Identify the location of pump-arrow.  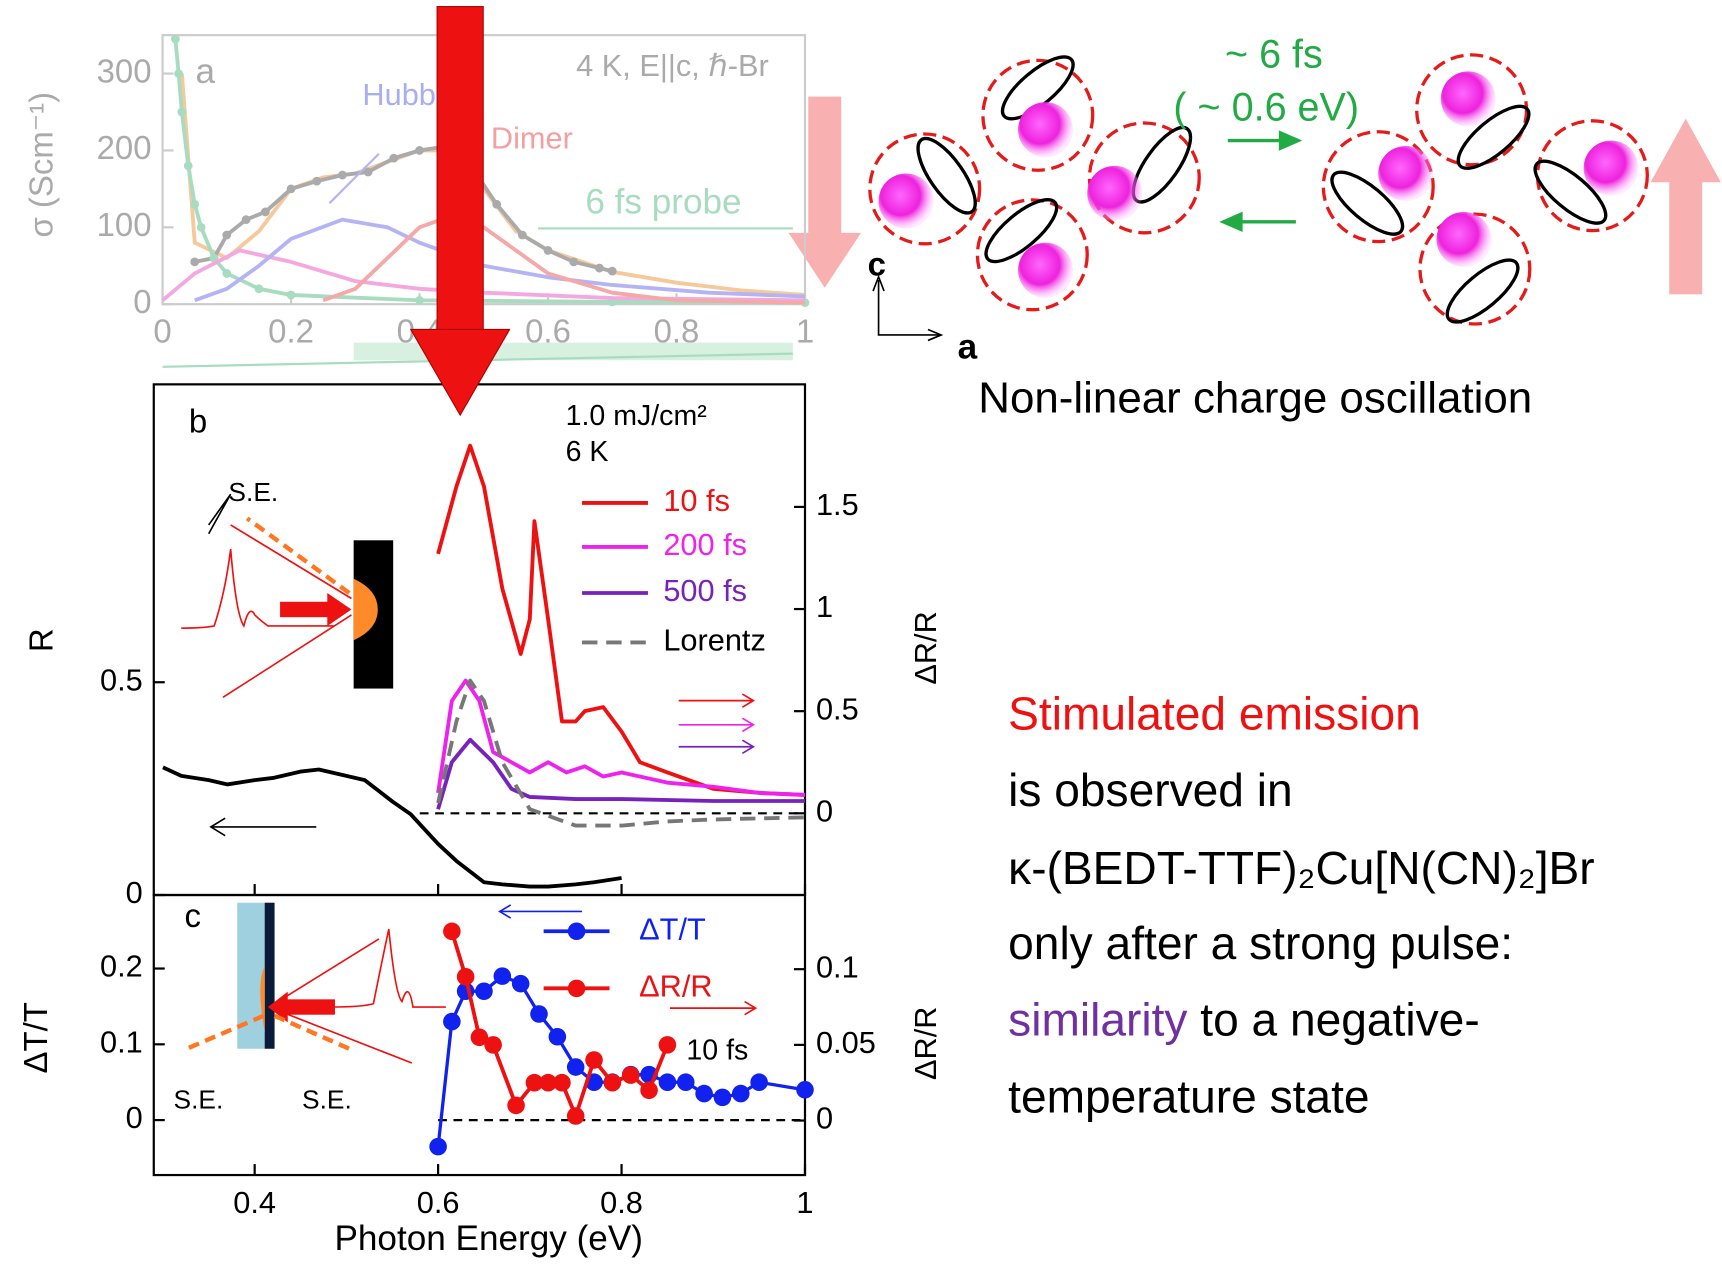
(460, 211).